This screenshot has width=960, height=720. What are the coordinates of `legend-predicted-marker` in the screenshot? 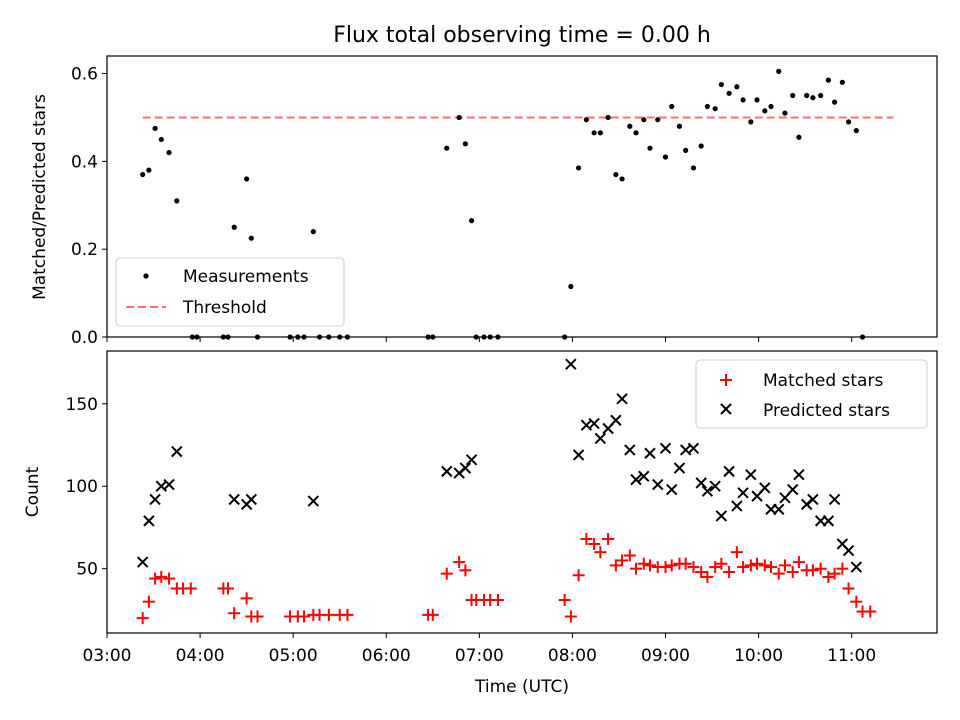 It's located at (726, 409).